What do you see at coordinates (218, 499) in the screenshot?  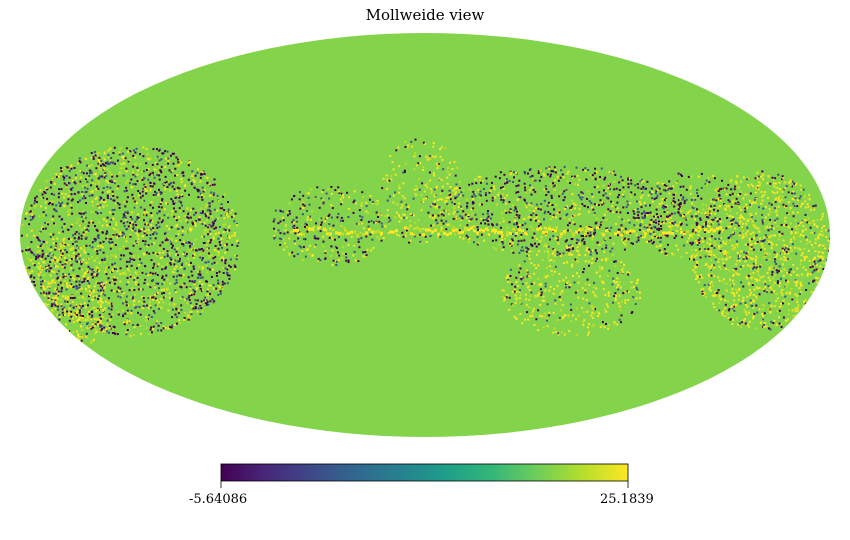 I see `colorbar-min-label: -5.64086` at bounding box center [218, 499].